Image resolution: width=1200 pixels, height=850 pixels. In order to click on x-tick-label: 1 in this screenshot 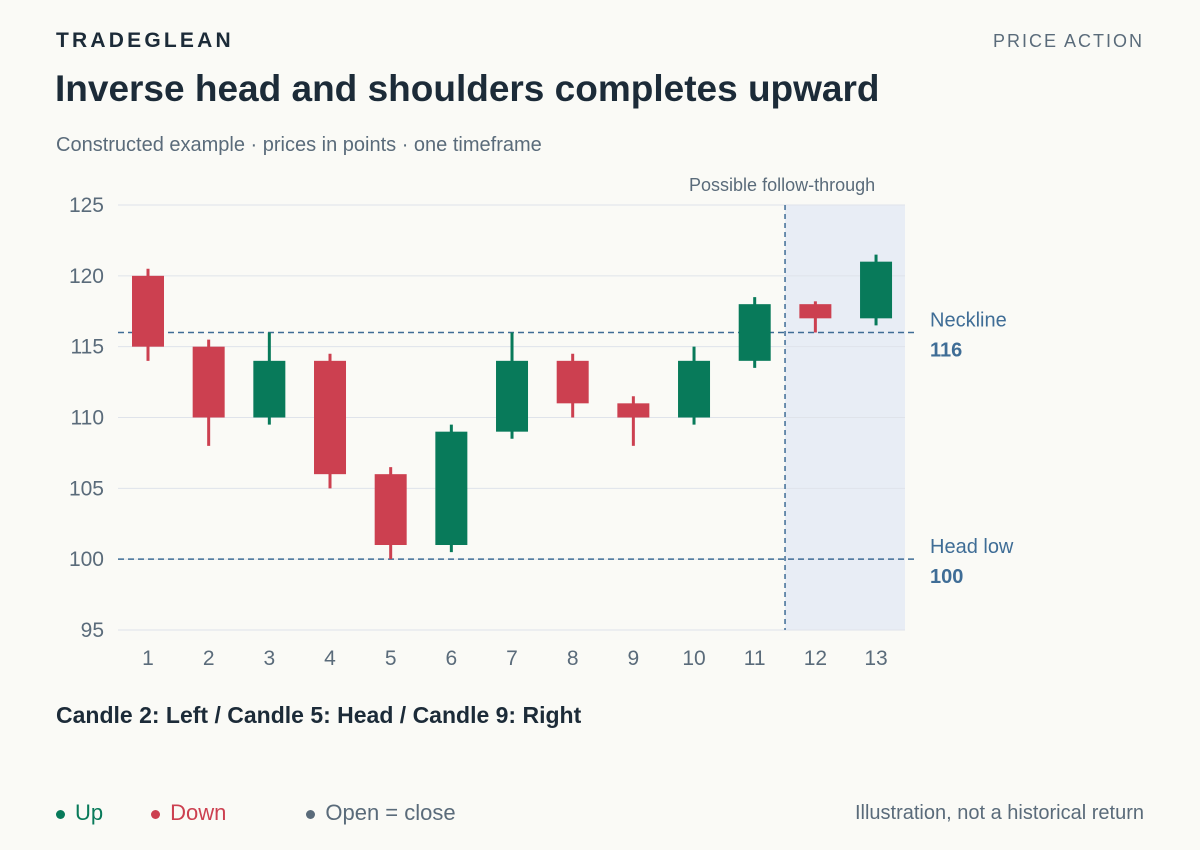, I will do `click(148, 658)`.